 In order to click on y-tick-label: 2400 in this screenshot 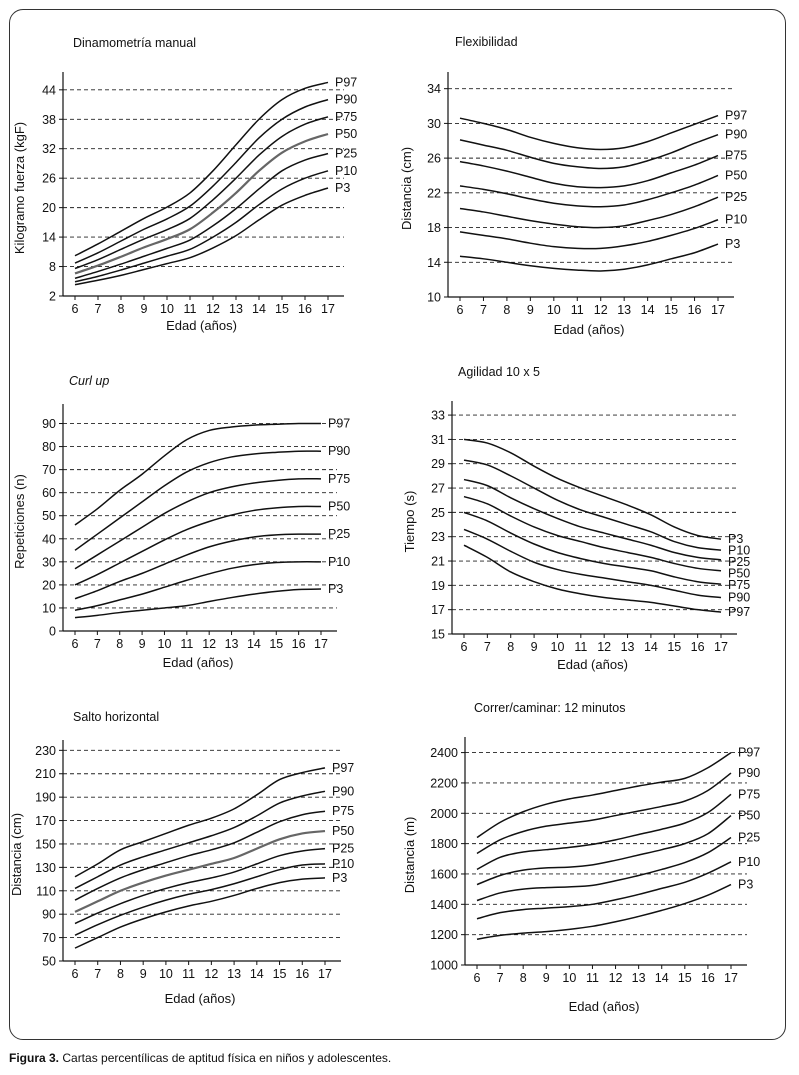, I will do `click(444, 753)`.